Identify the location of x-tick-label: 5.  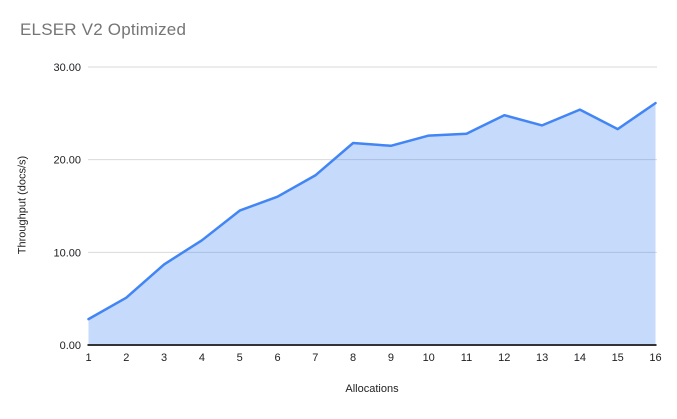
(240, 358).